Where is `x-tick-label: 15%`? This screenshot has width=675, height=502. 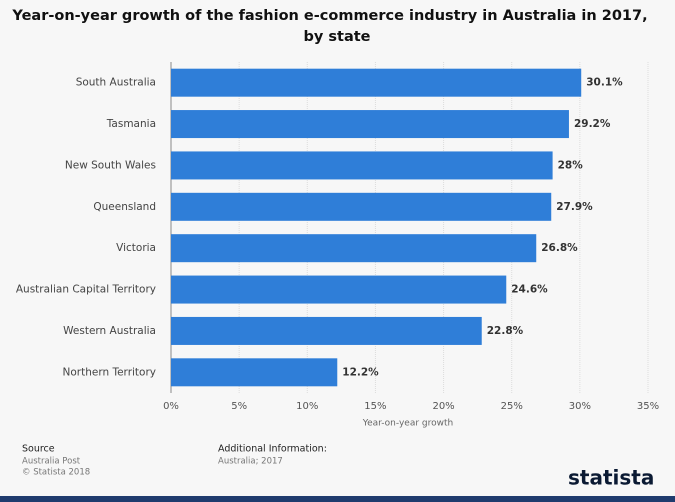
x-tick-label: 15% is located at coordinates (375, 406).